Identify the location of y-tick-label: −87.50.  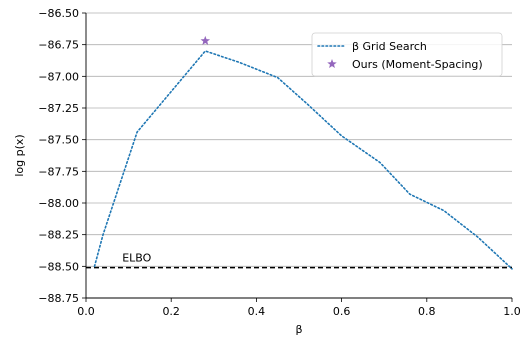
(58, 140).